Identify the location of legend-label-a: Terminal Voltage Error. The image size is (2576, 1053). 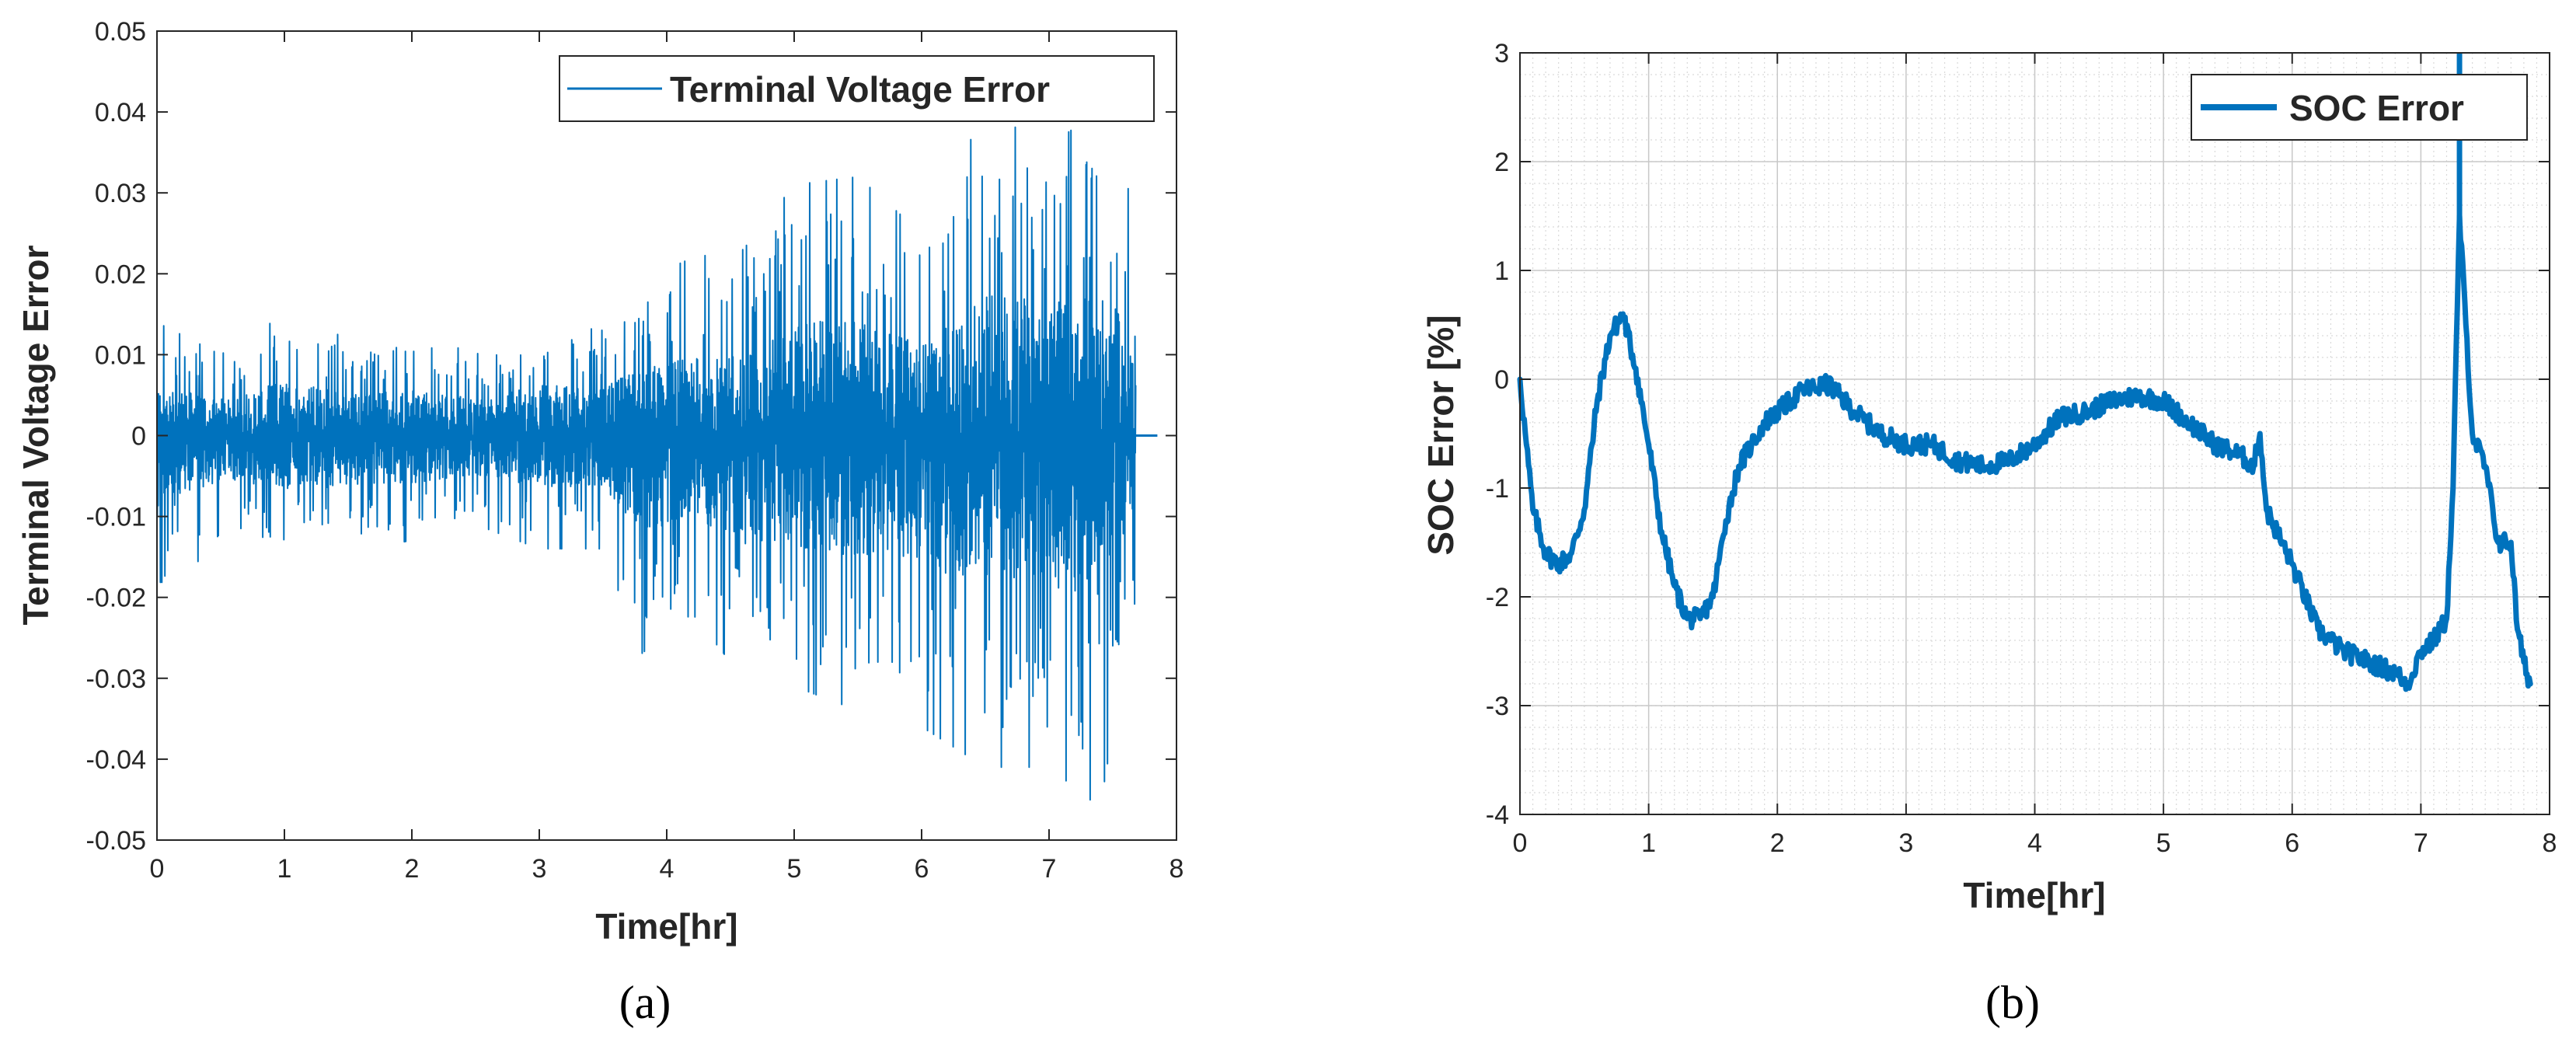
(860, 89).